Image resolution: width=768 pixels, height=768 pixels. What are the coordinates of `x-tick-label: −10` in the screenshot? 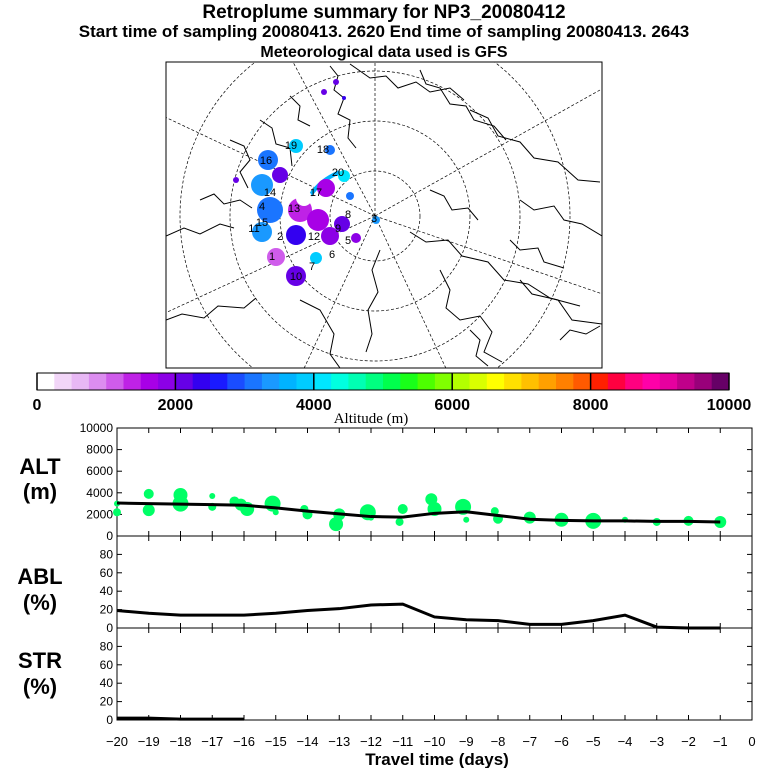 It's located at (434, 741).